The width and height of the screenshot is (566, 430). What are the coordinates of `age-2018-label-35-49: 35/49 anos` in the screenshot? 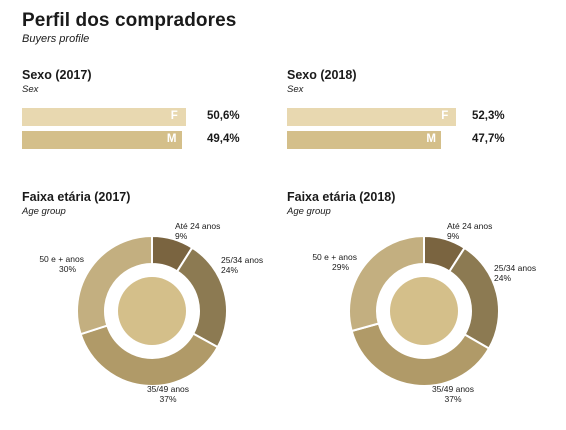 It's located at (453, 389).